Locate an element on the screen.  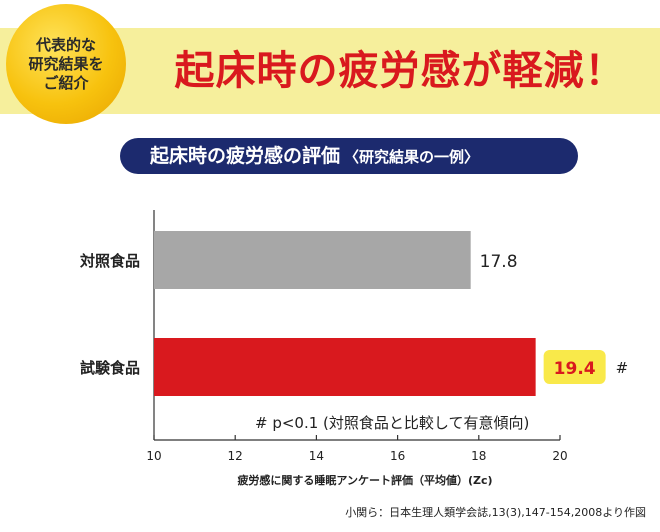
bar-control is located at coordinates (312, 260).